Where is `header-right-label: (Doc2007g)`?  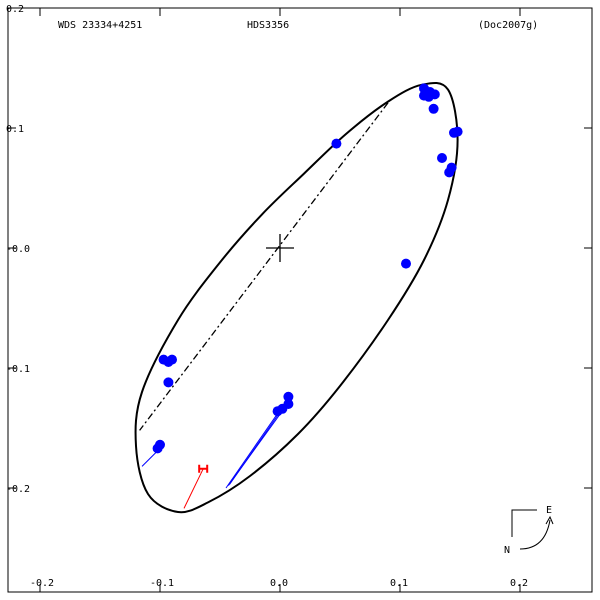
header-right-label: (Doc2007g) is located at coordinates (508, 25).